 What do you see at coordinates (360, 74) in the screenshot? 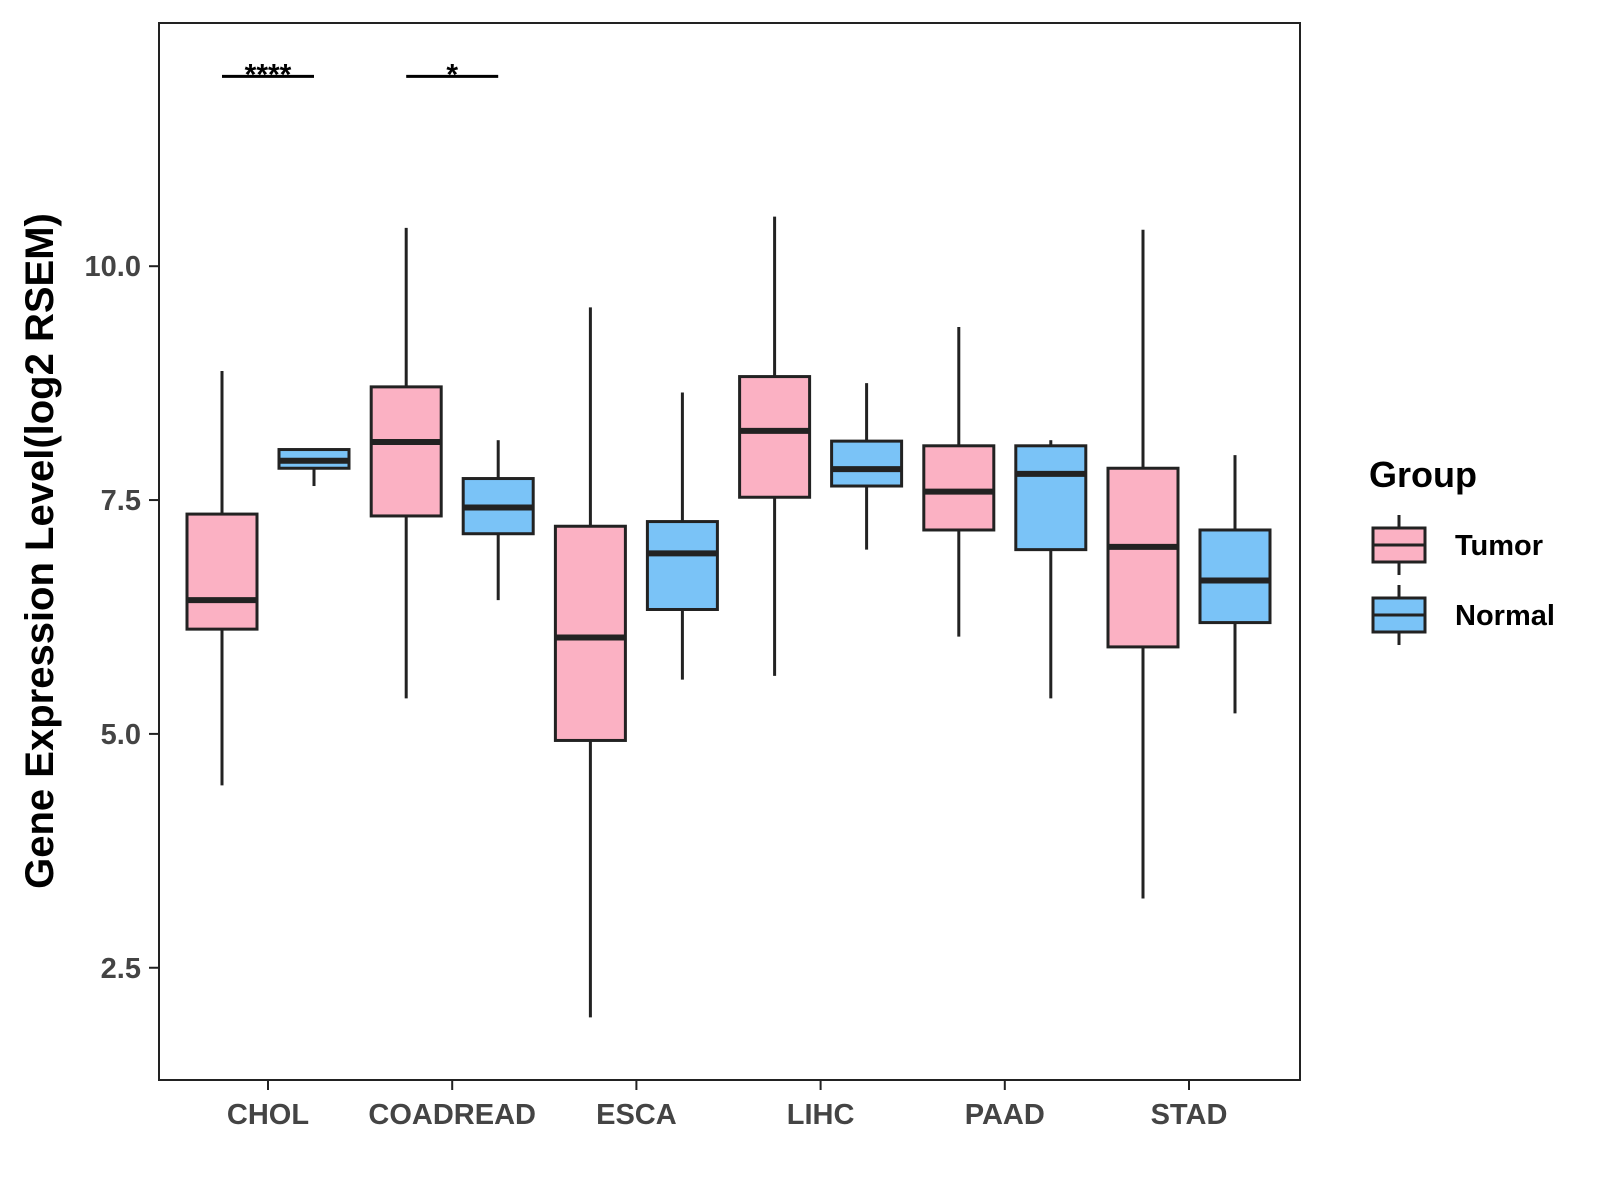
I see `significance-annotations: **** *` at bounding box center [360, 74].